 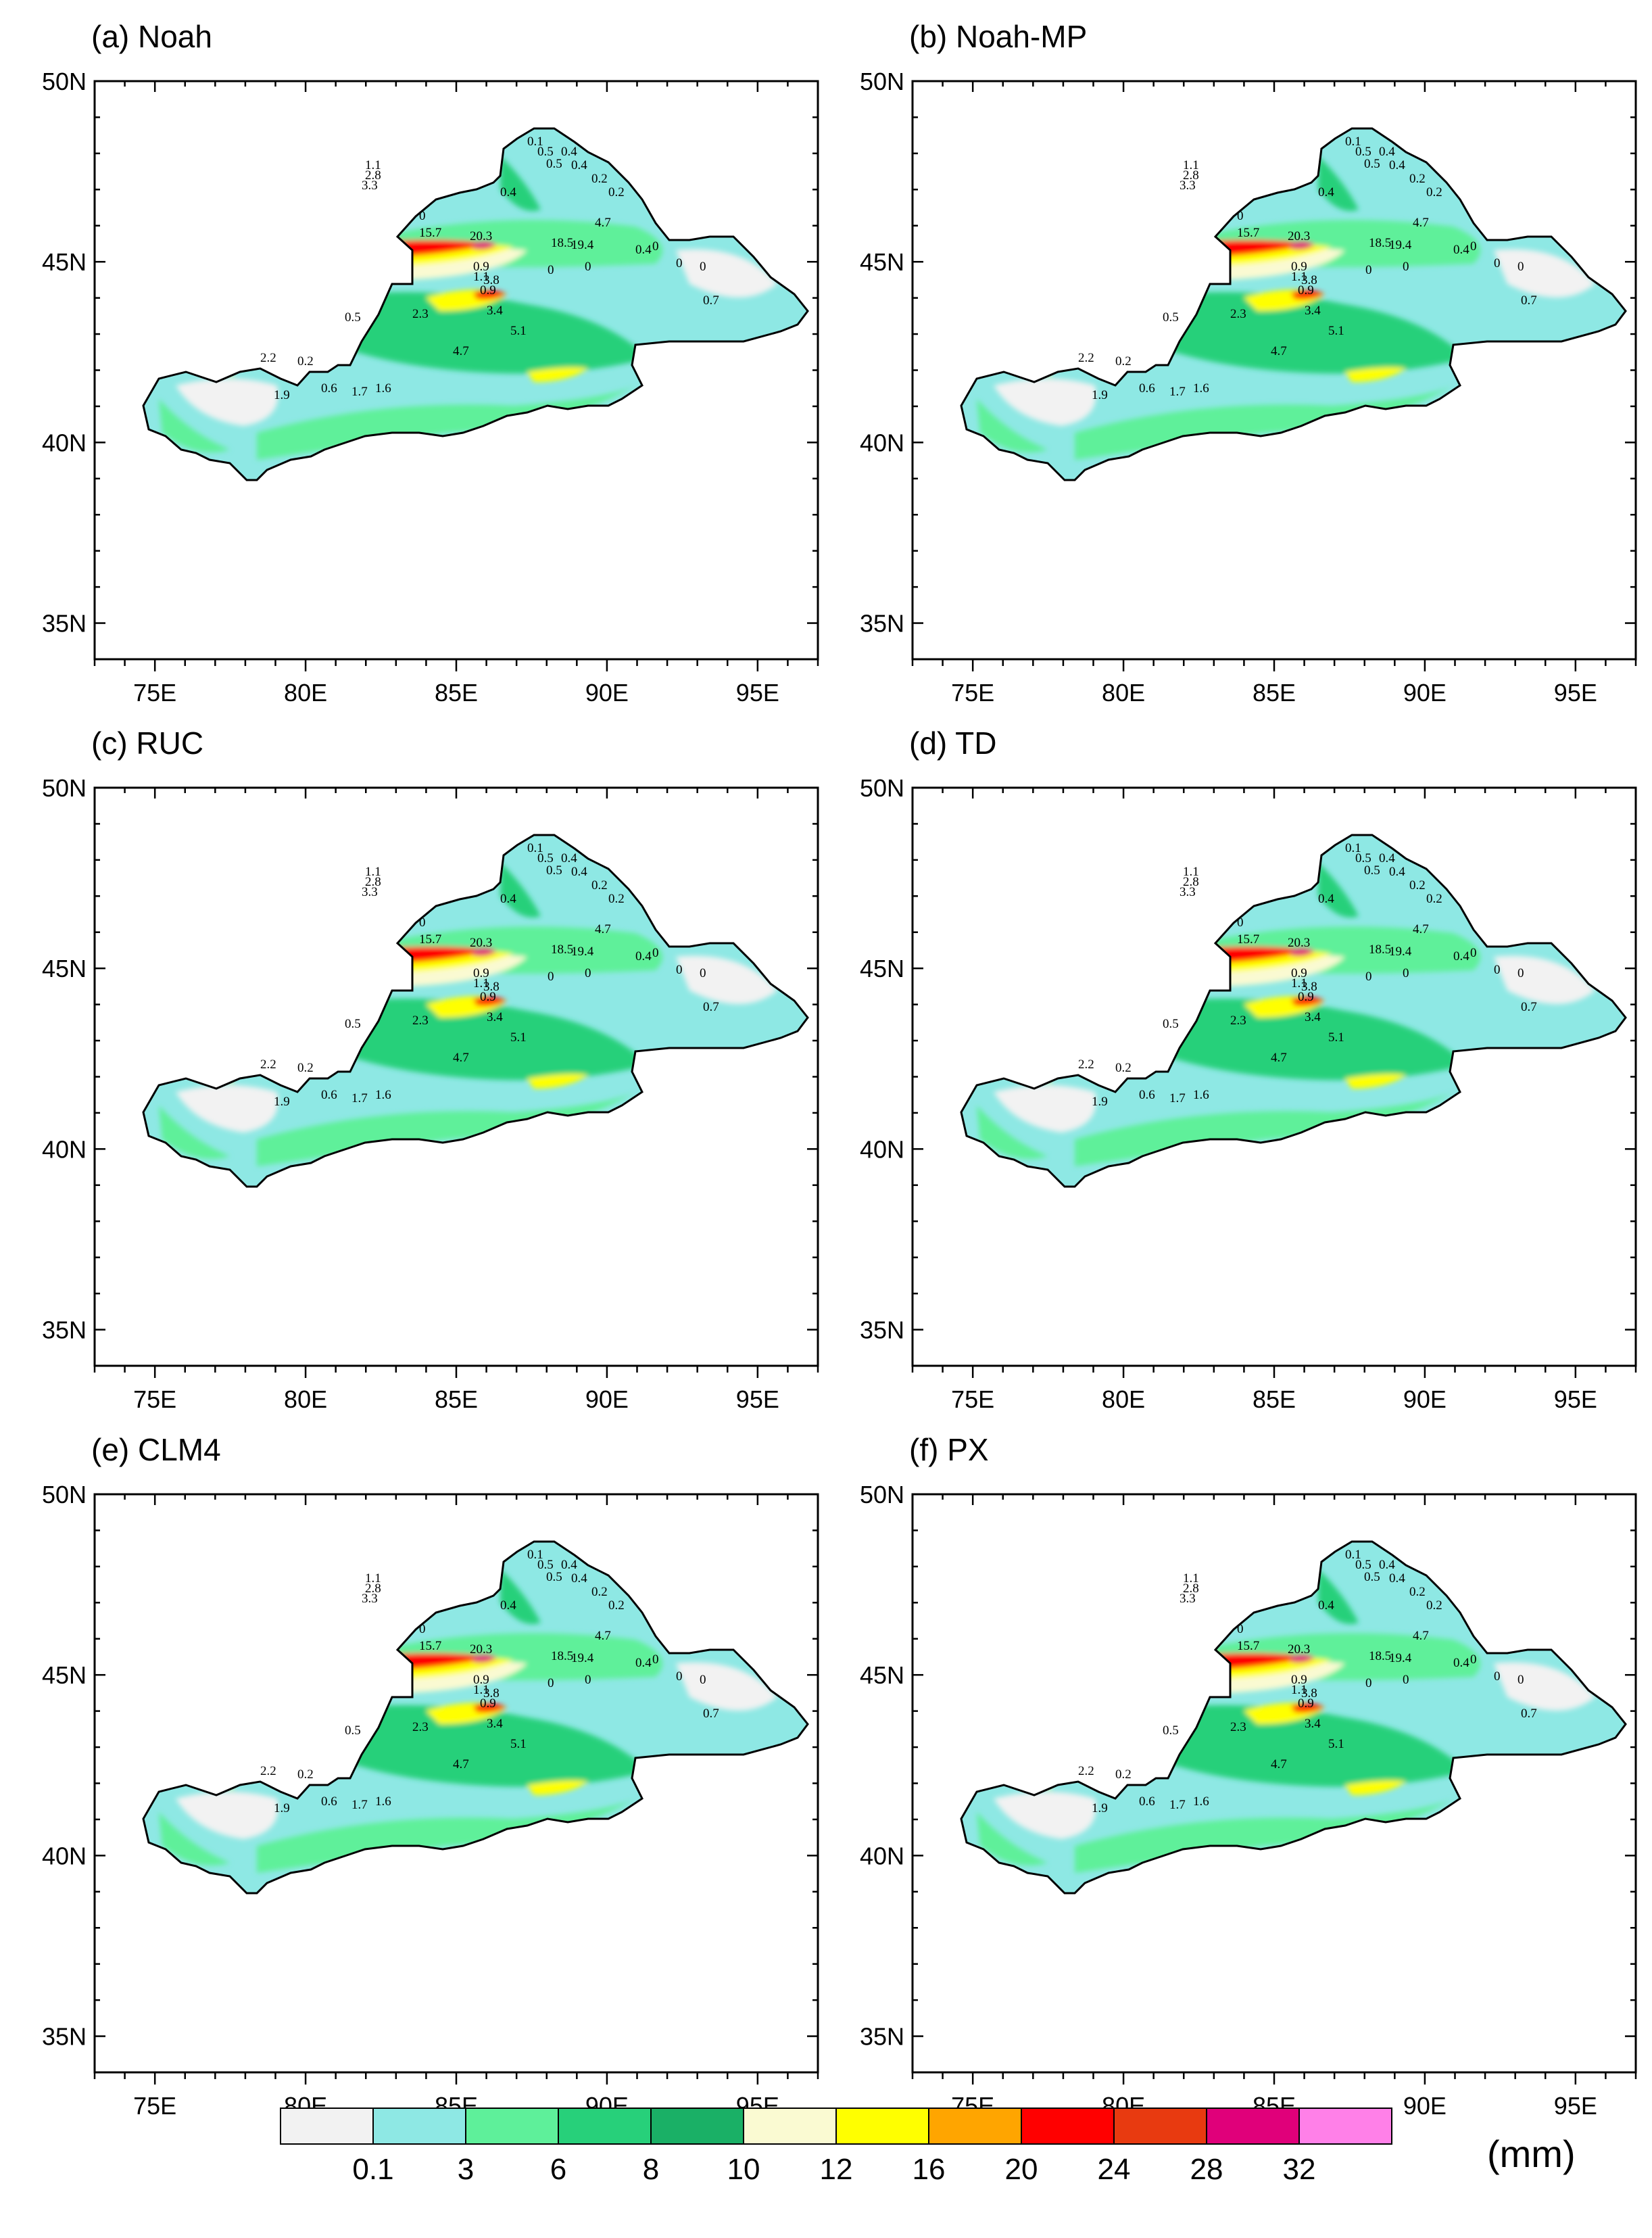 What do you see at coordinates (651, 2169) in the screenshot?
I see `colorbar-label: 8` at bounding box center [651, 2169].